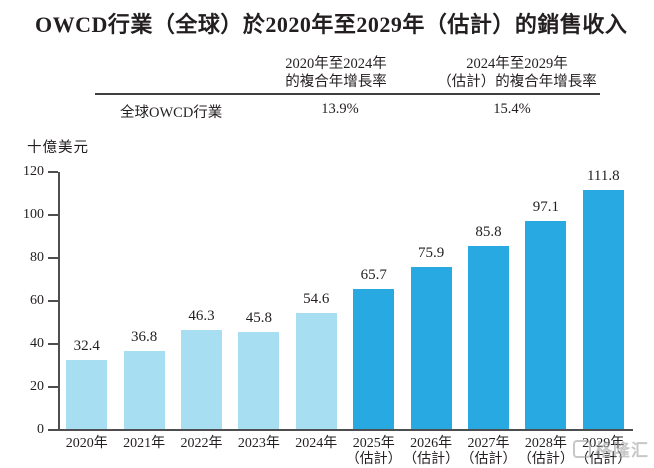 The height and width of the screenshot is (468, 654). I want to click on x-axis-category-label: 2022年, so click(202, 444).